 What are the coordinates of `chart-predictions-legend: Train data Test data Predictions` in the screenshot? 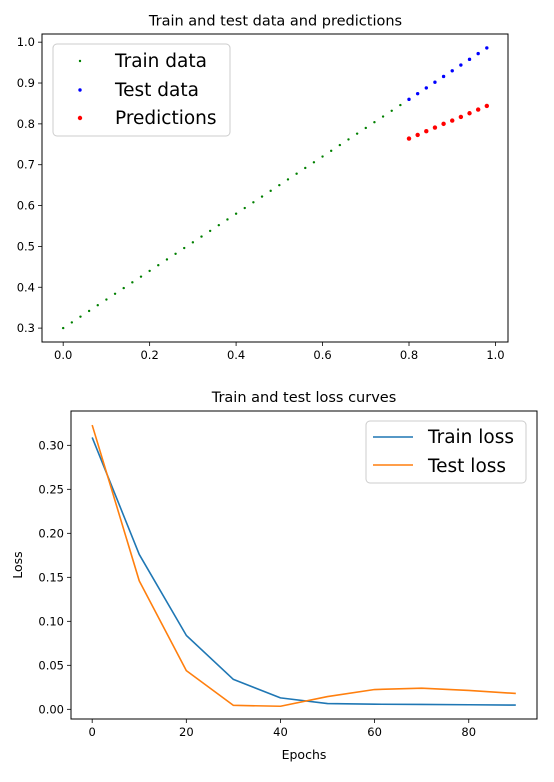 It's located at (141, 90).